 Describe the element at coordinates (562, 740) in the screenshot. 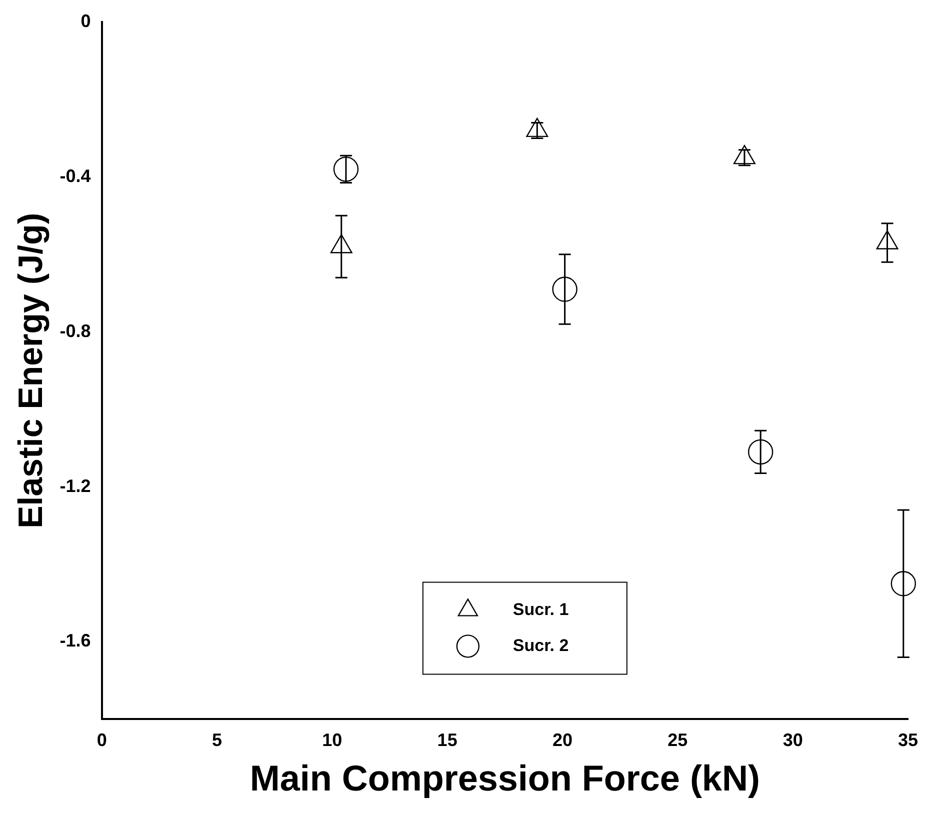

I see `x-tick-label: 20` at that location.